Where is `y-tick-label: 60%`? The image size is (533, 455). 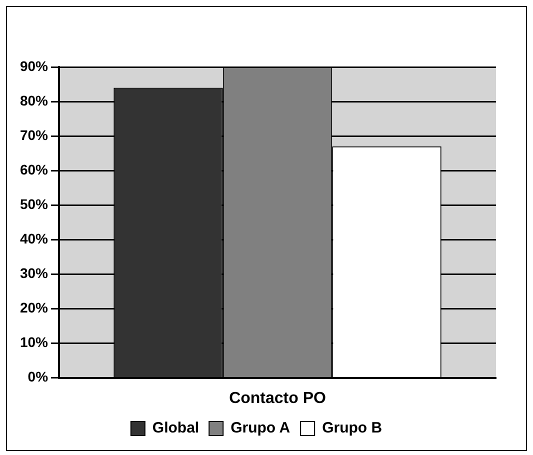 y-tick-label: 60% is located at coordinates (34, 169).